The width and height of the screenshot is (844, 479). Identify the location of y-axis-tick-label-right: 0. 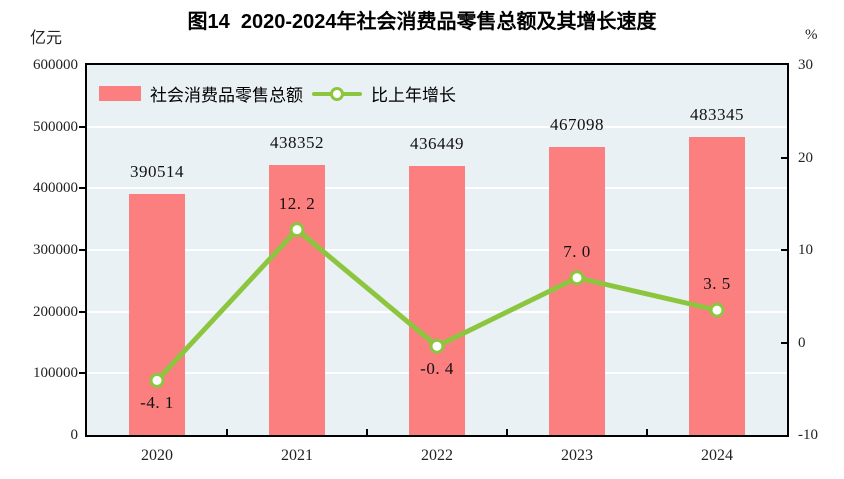
(802, 342).